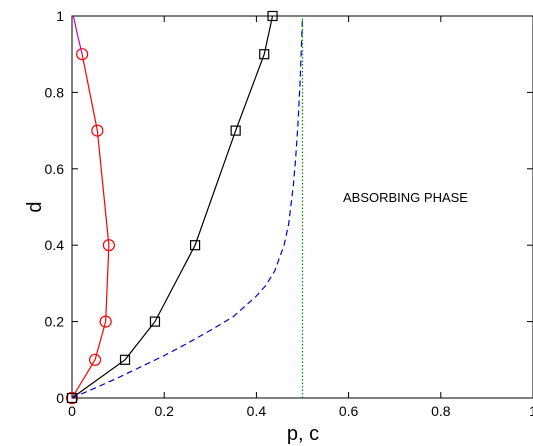 Image resolution: width=533 pixels, height=446 pixels. What do you see at coordinates (164, 411) in the screenshot?
I see `x-tick-label: 0.2` at bounding box center [164, 411].